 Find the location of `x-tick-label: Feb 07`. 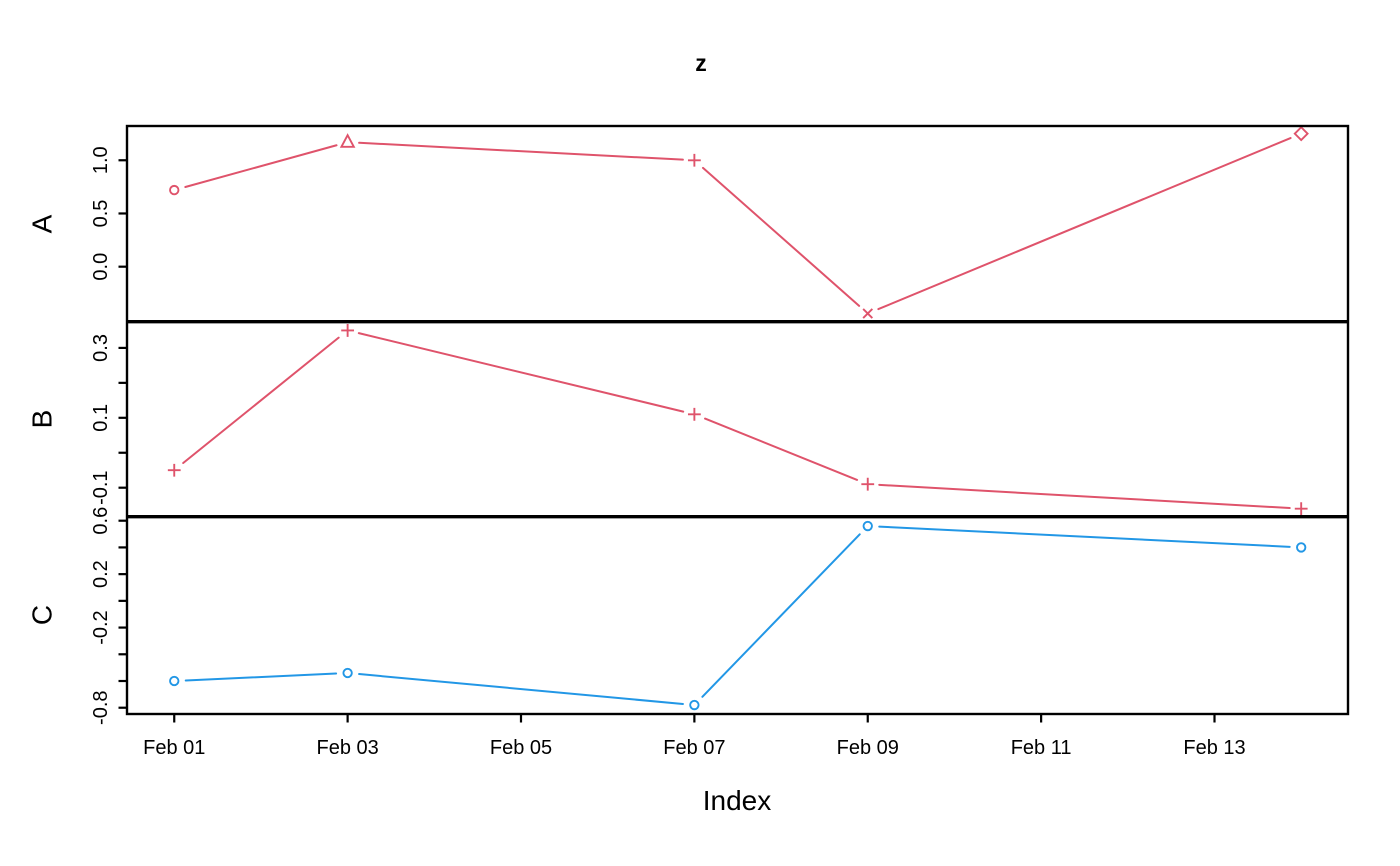

x-tick-label: Feb 07 is located at coordinates (694, 748).